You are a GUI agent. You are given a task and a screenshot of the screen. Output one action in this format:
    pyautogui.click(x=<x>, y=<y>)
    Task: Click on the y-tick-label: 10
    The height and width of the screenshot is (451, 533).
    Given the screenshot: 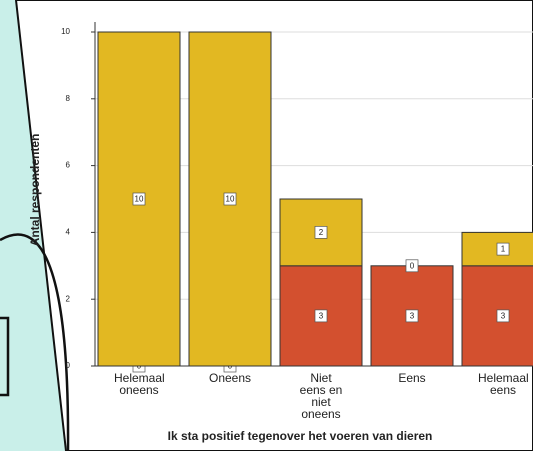 What is the action you would take?
    pyautogui.click(x=65, y=31)
    